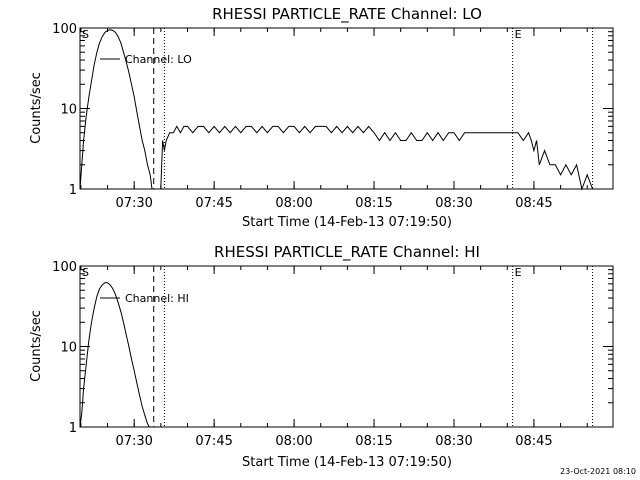 The image size is (640, 480). What do you see at coordinates (598, 471) in the screenshot?
I see `footer-timestamp: 23-Oct-2021 08:10` at bounding box center [598, 471].